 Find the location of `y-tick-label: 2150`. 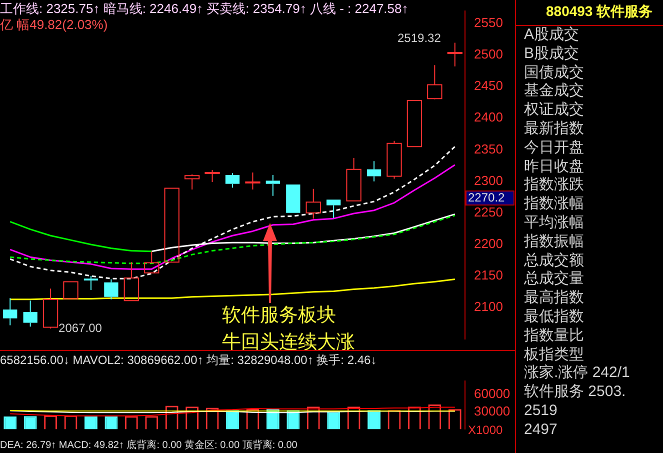

y-tick-label: 2150 is located at coordinates (488, 275).